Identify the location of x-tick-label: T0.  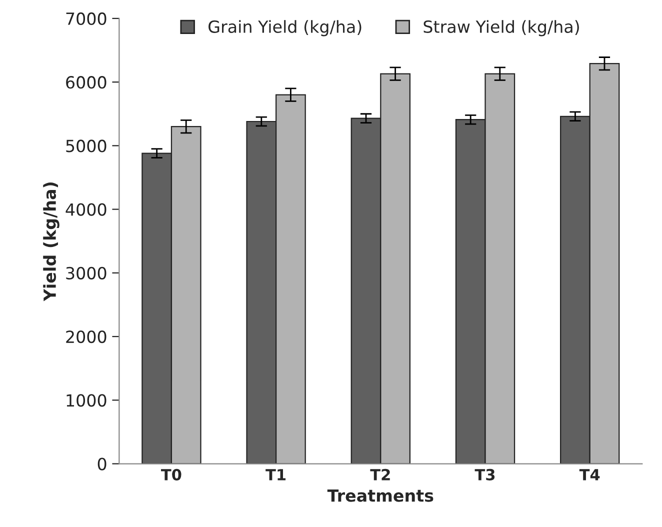
(171, 474).